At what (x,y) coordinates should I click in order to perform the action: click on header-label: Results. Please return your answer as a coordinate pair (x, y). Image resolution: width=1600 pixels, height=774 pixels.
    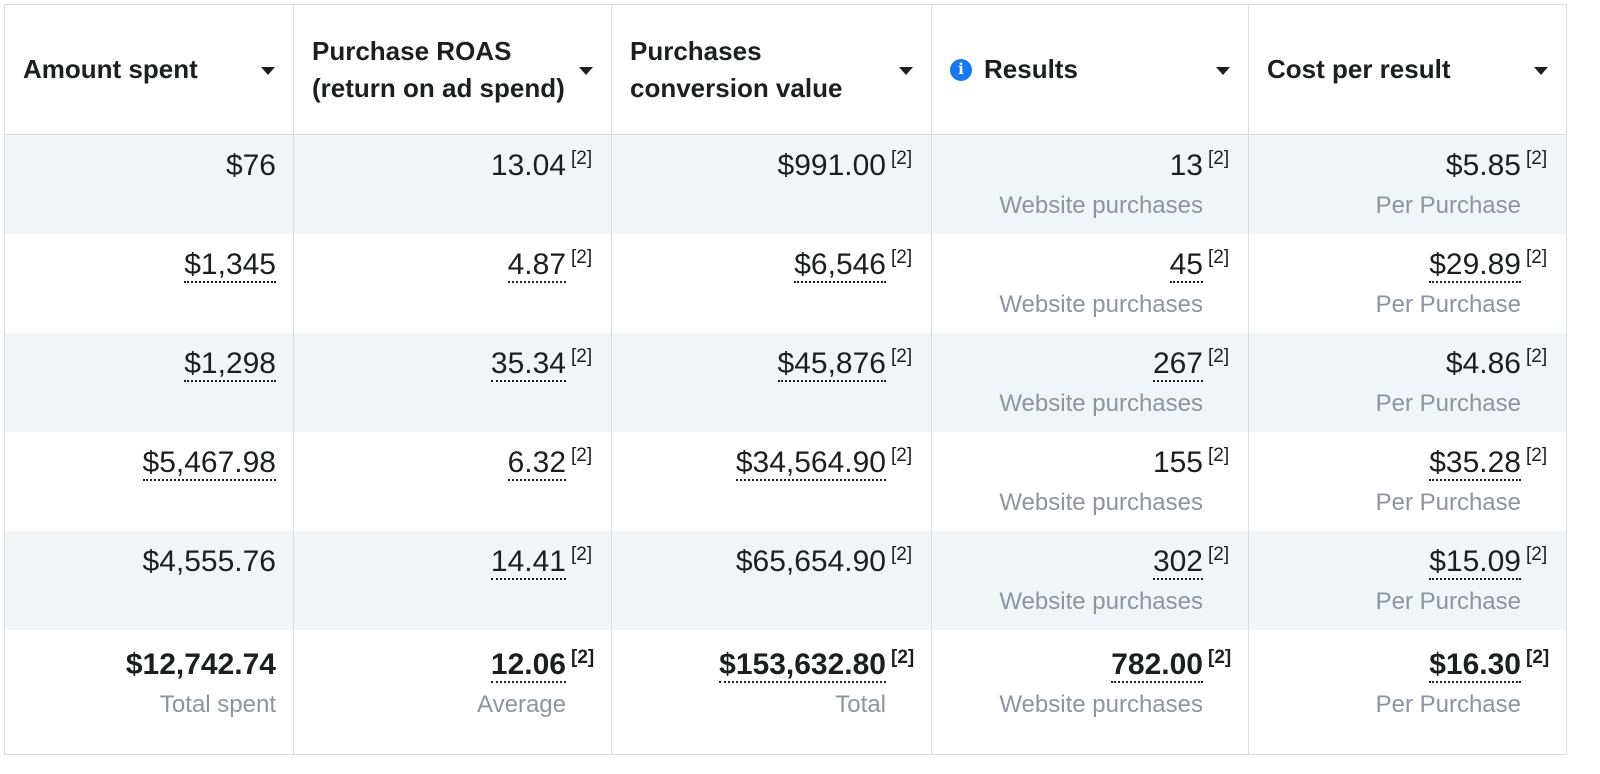
    Looking at the image, I should click on (1031, 69).